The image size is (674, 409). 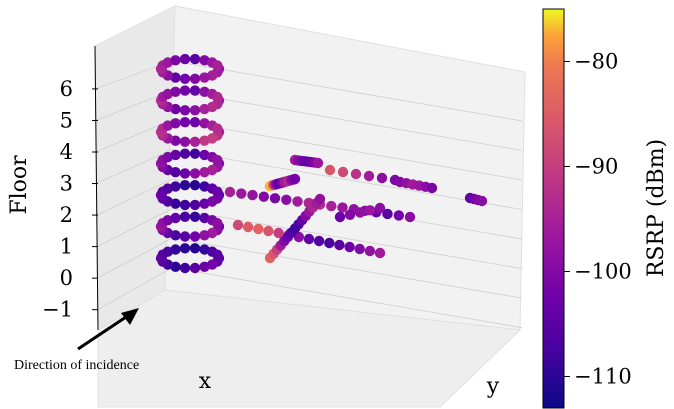 What do you see at coordinates (66, 247) in the screenshot?
I see `z-tick-label: 1` at bounding box center [66, 247].